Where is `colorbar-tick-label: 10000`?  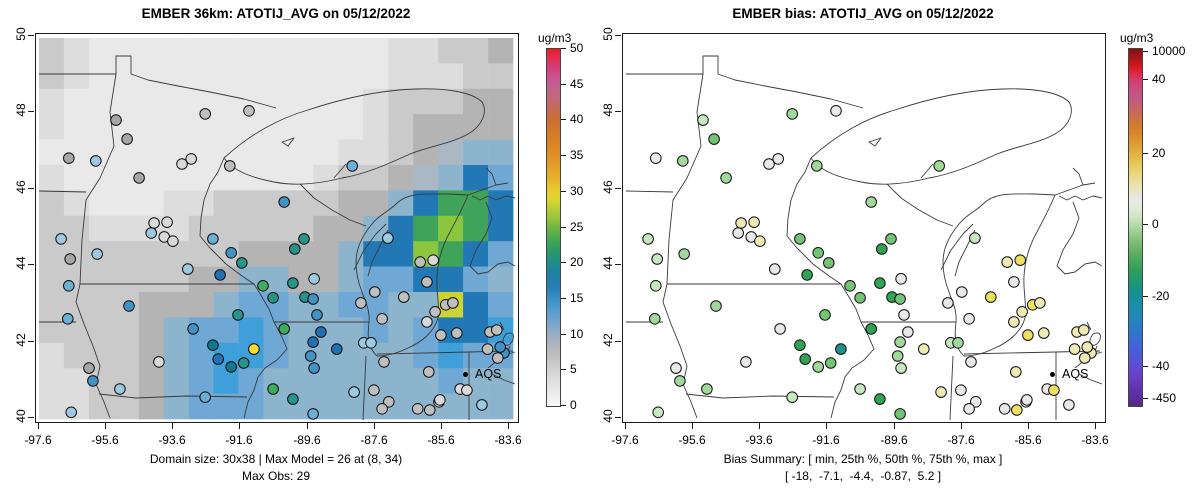 colorbar-tick-label: 10000 is located at coordinates (1169, 51).